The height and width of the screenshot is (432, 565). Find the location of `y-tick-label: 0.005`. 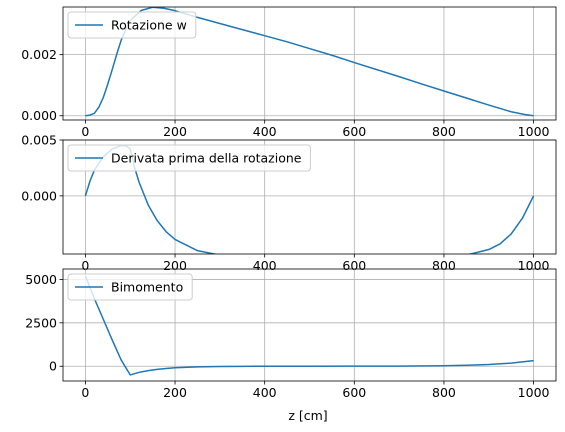

y-tick-label: 0.005 is located at coordinates (39, 140).